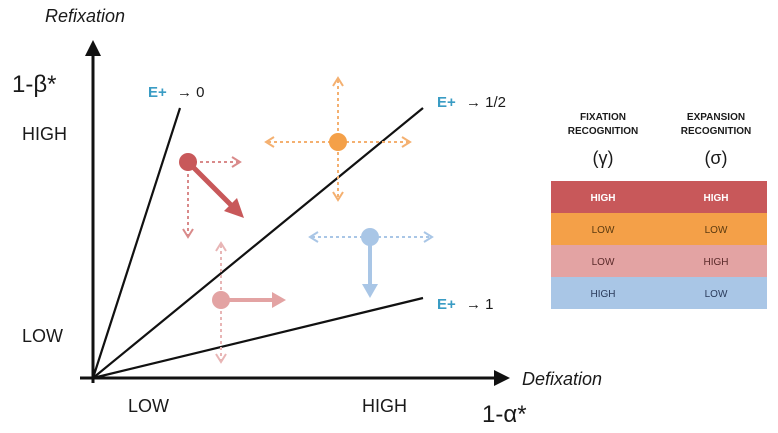 Image resolution: width=778 pixels, height=433 pixels. Describe the element at coordinates (715, 158) in the screenshot. I see `legend-col2-symbol: (σ)` at that location.